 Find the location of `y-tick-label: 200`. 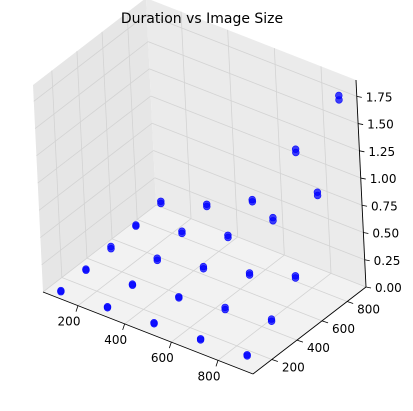

y-tick-label: 200 is located at coordinates (293, 368).